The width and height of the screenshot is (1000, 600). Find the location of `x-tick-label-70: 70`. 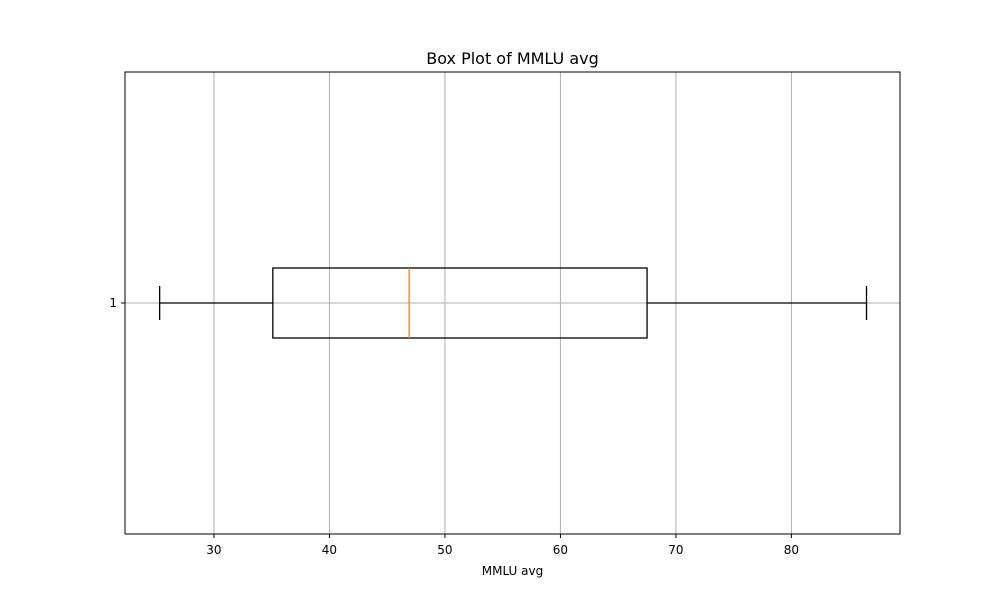

x-tick-label-70: 70 is located at coordinates (675, 550).